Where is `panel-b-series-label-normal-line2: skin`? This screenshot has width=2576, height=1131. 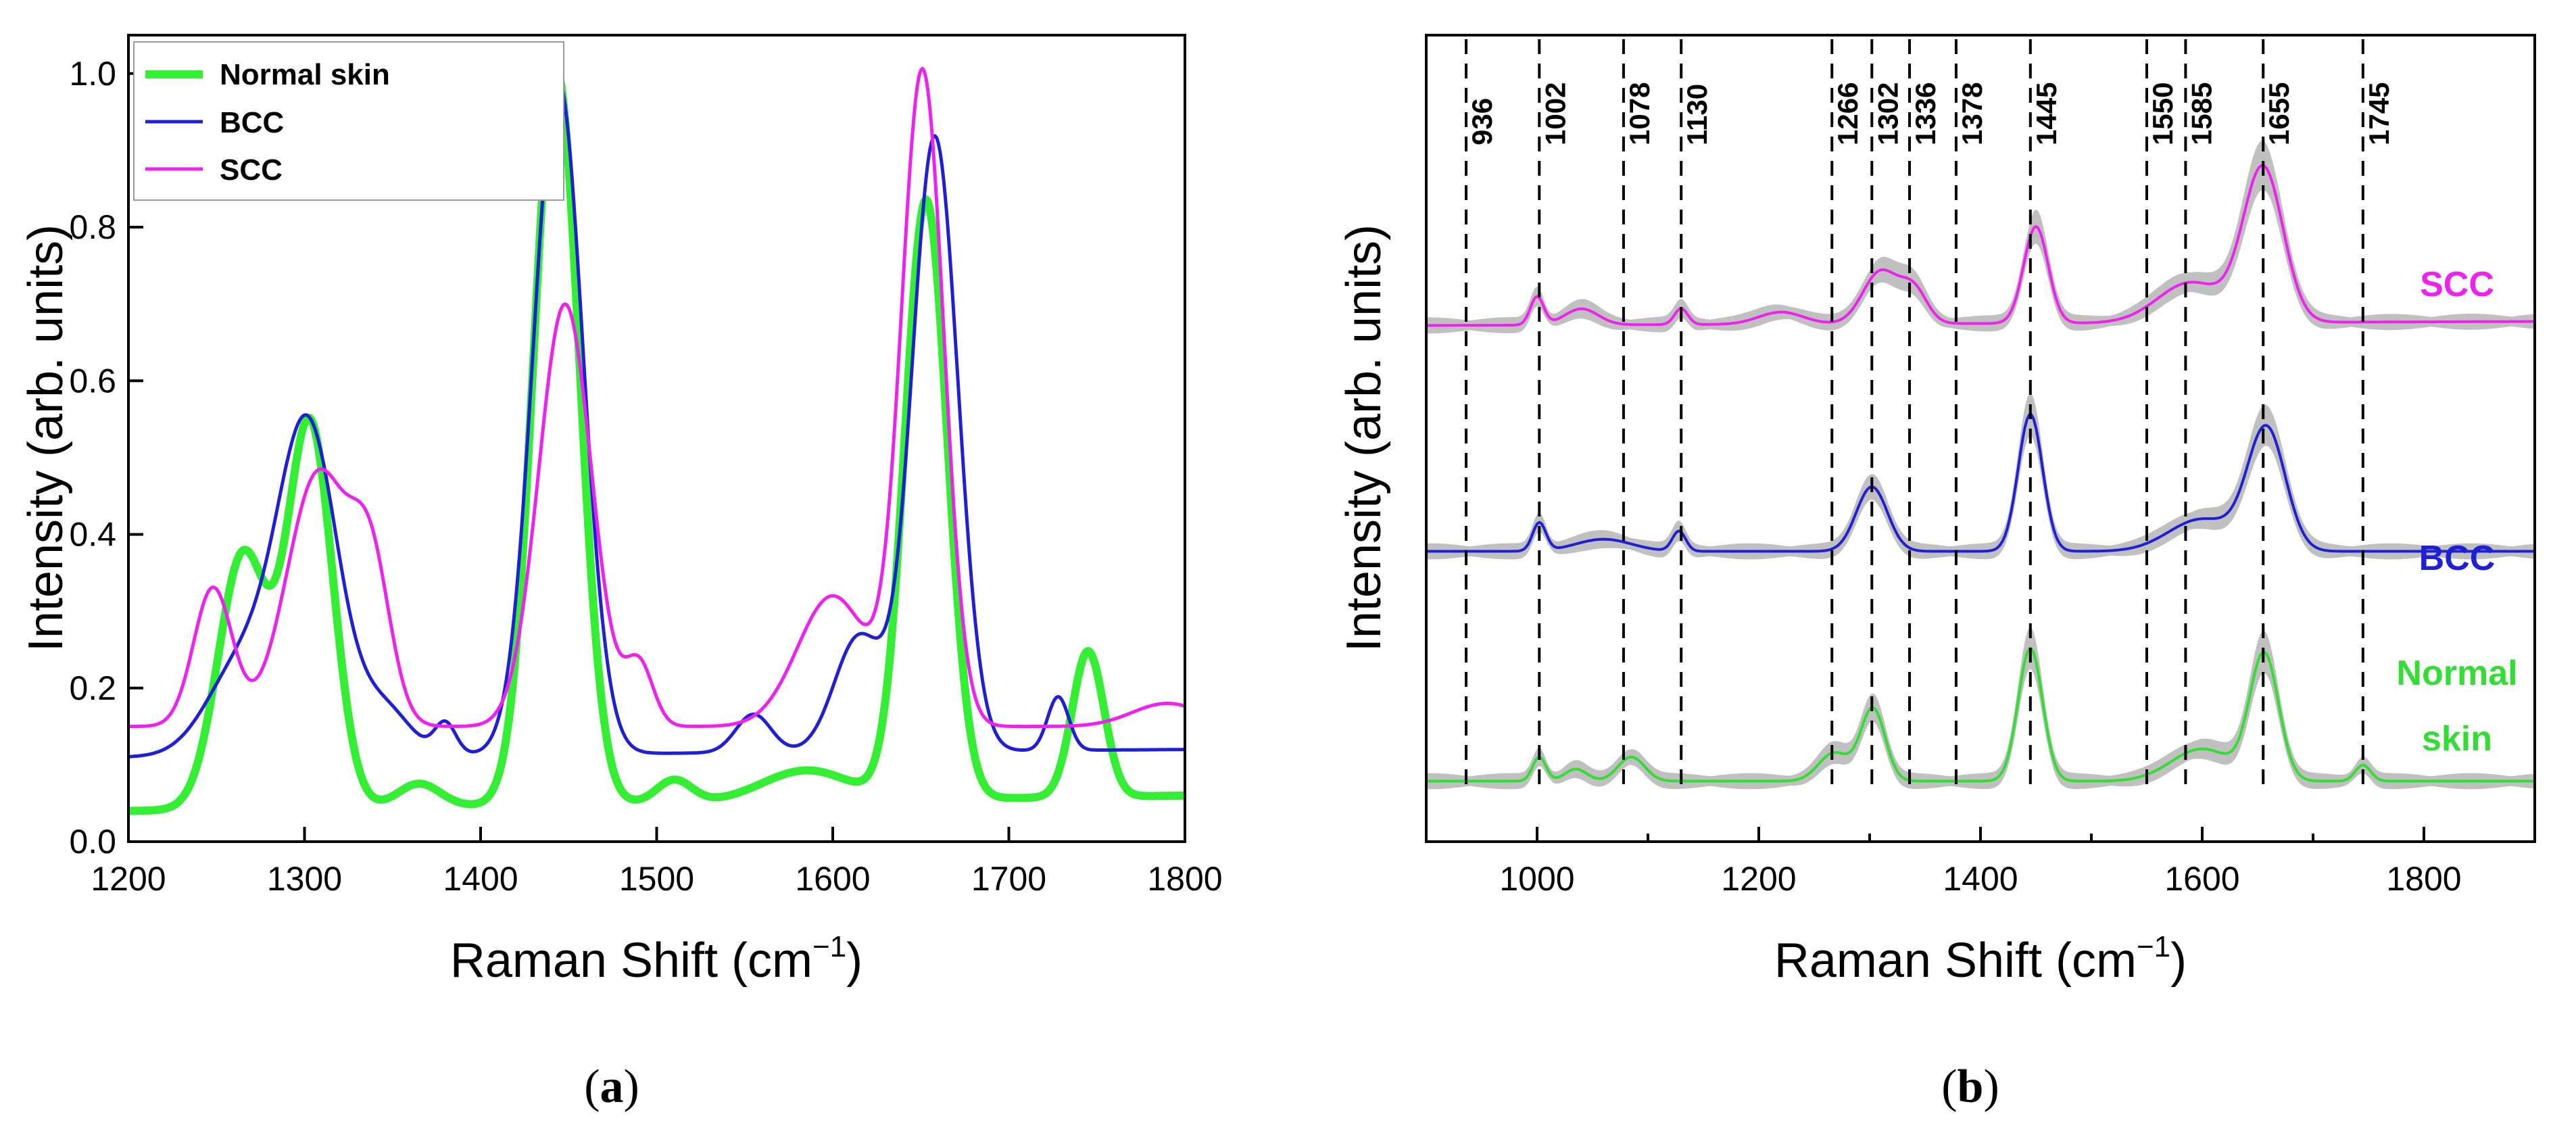
panel-b-series-label-normal-line2: skin is located at coordinates (2457, 739).